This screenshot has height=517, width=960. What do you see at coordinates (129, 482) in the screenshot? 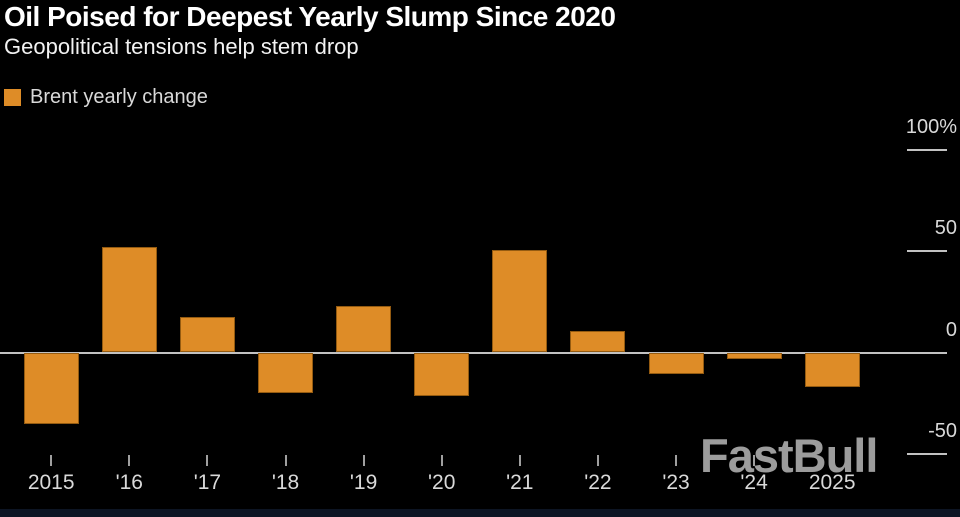
I see `x-axis-label: '16` at bounding box center [129, 482].